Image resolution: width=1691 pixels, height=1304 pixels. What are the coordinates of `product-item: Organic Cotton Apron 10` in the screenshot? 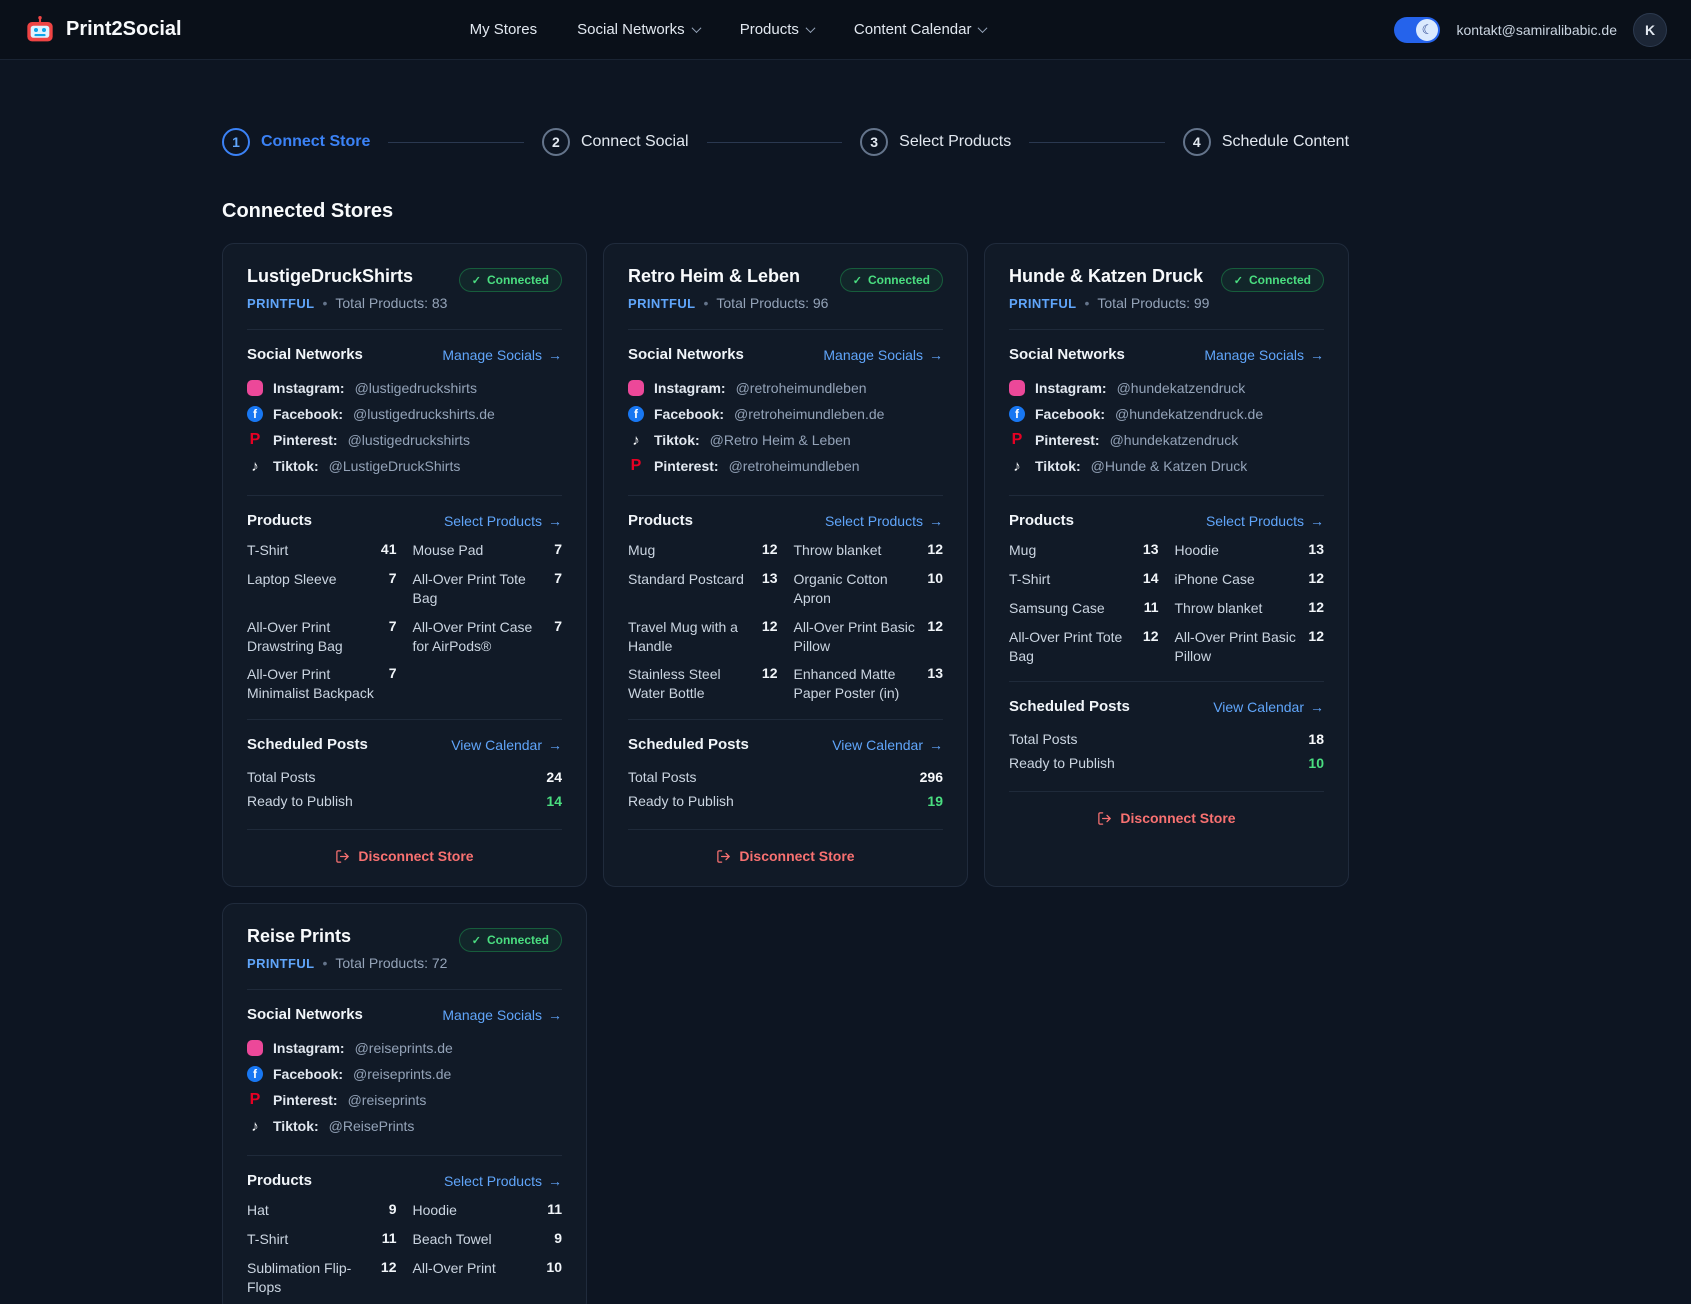 It's located at (869, 589).